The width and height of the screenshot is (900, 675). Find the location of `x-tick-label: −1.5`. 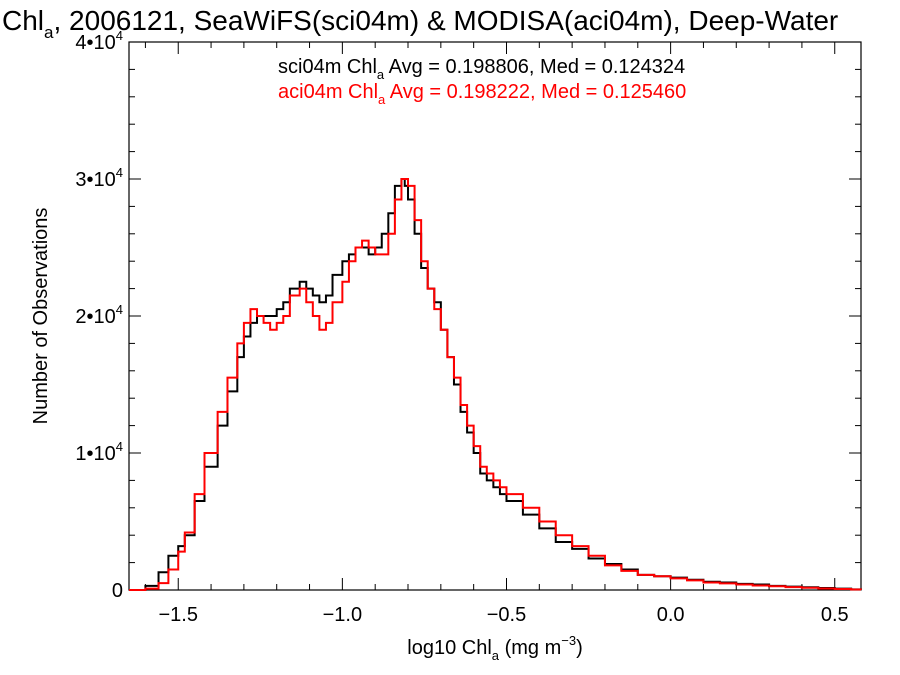

x-tick-label: −1.5 is located at coordinates (177, 615).